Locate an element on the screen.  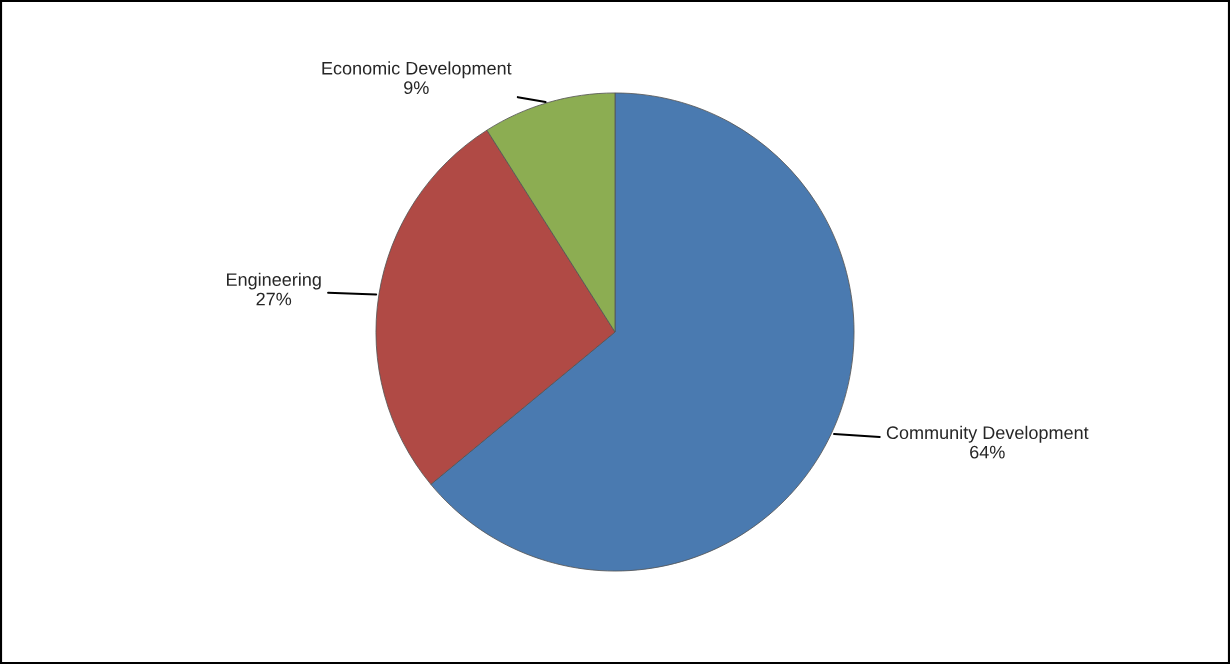
data-label: 27% is located at coordinates (274, 299).